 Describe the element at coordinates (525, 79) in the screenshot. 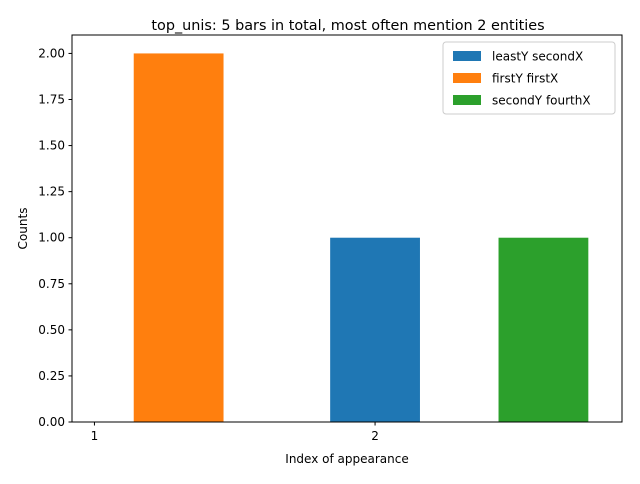

I see `legend-label: firstY firstX` at that location.